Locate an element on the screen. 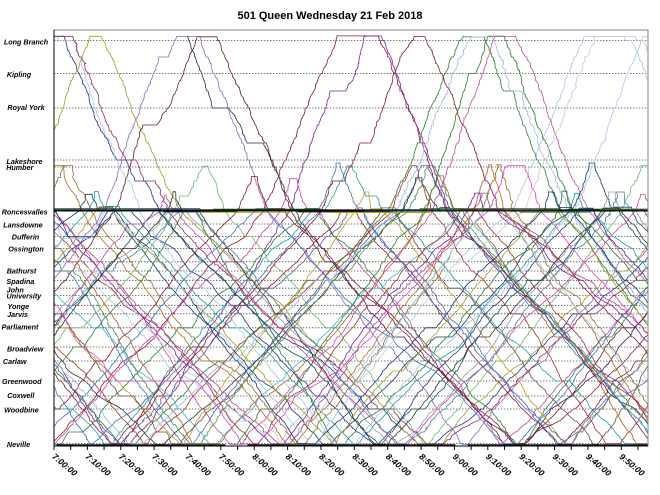 Image resolution: width=660 pixels, height=495 pixels. svg-text: Lakeshore is located at coordinates (25, 161).